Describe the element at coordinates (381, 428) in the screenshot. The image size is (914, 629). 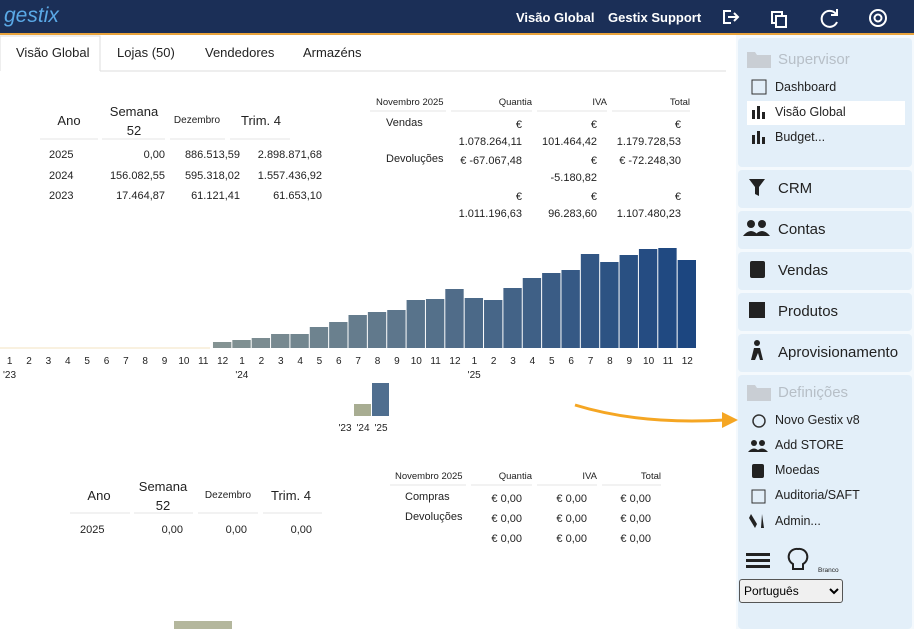
I see `x-tick-label: '25` at that location.